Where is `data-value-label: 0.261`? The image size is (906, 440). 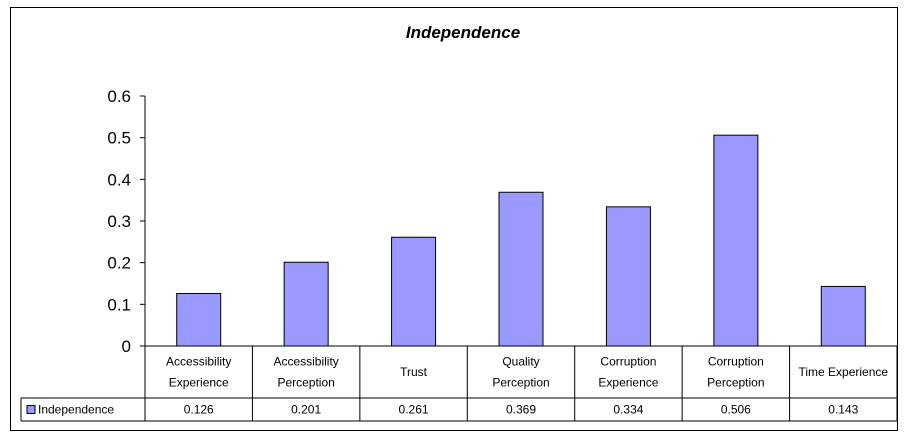
data-value-label: 0.261 is located at coordinates (414, 410).